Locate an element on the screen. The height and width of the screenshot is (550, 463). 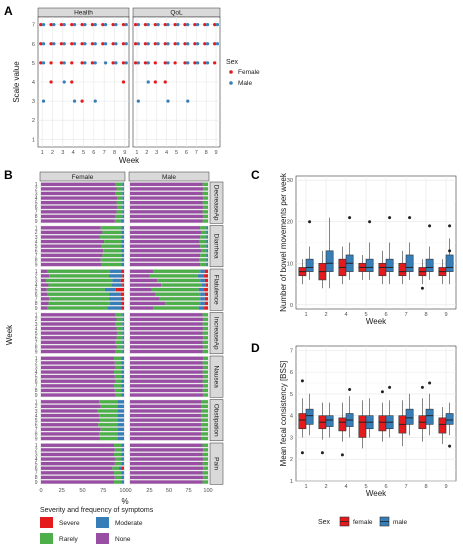
y-axis-title: Number of bowel movements per week is located at coordinates (283, 242).